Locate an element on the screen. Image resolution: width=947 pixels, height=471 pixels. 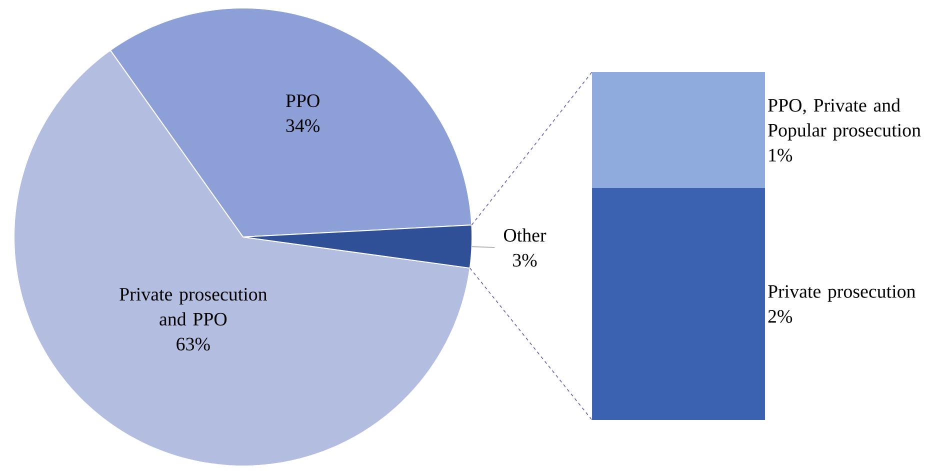
data-label: 2% is located at coordinates (780, 316).